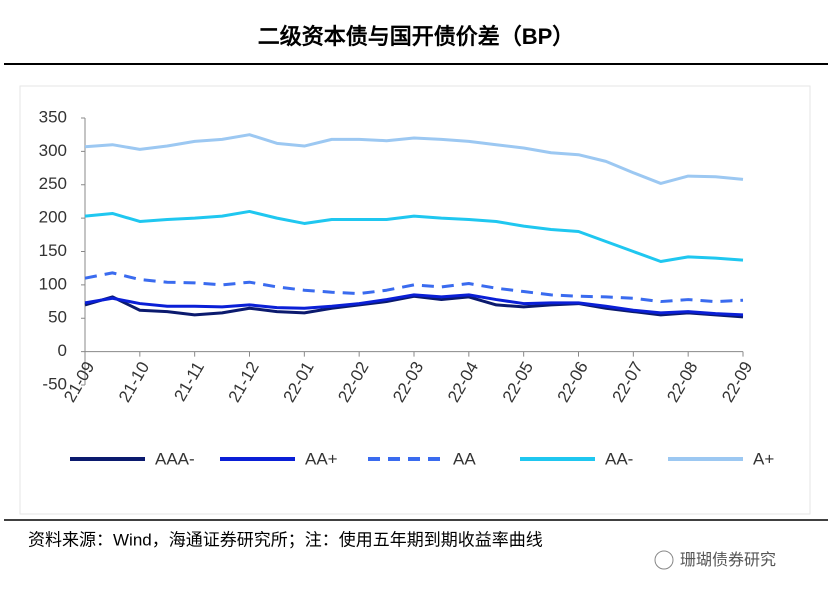 This screenshot has height=595, width=832. What do you see at coordinates (62, 350) in the screenshot?
I see `y-tick-label: 0` at bounding box center [62, 350].